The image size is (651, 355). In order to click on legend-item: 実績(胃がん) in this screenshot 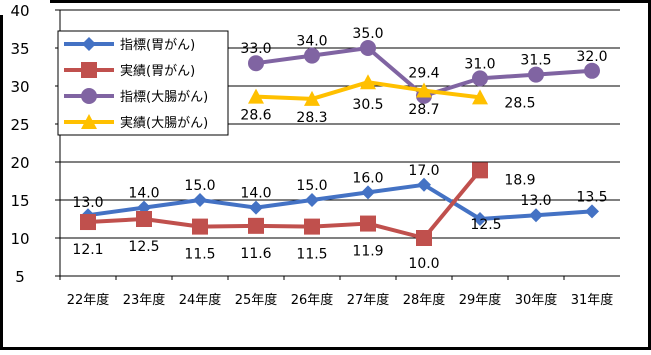, I will do `click(129, 70)`.